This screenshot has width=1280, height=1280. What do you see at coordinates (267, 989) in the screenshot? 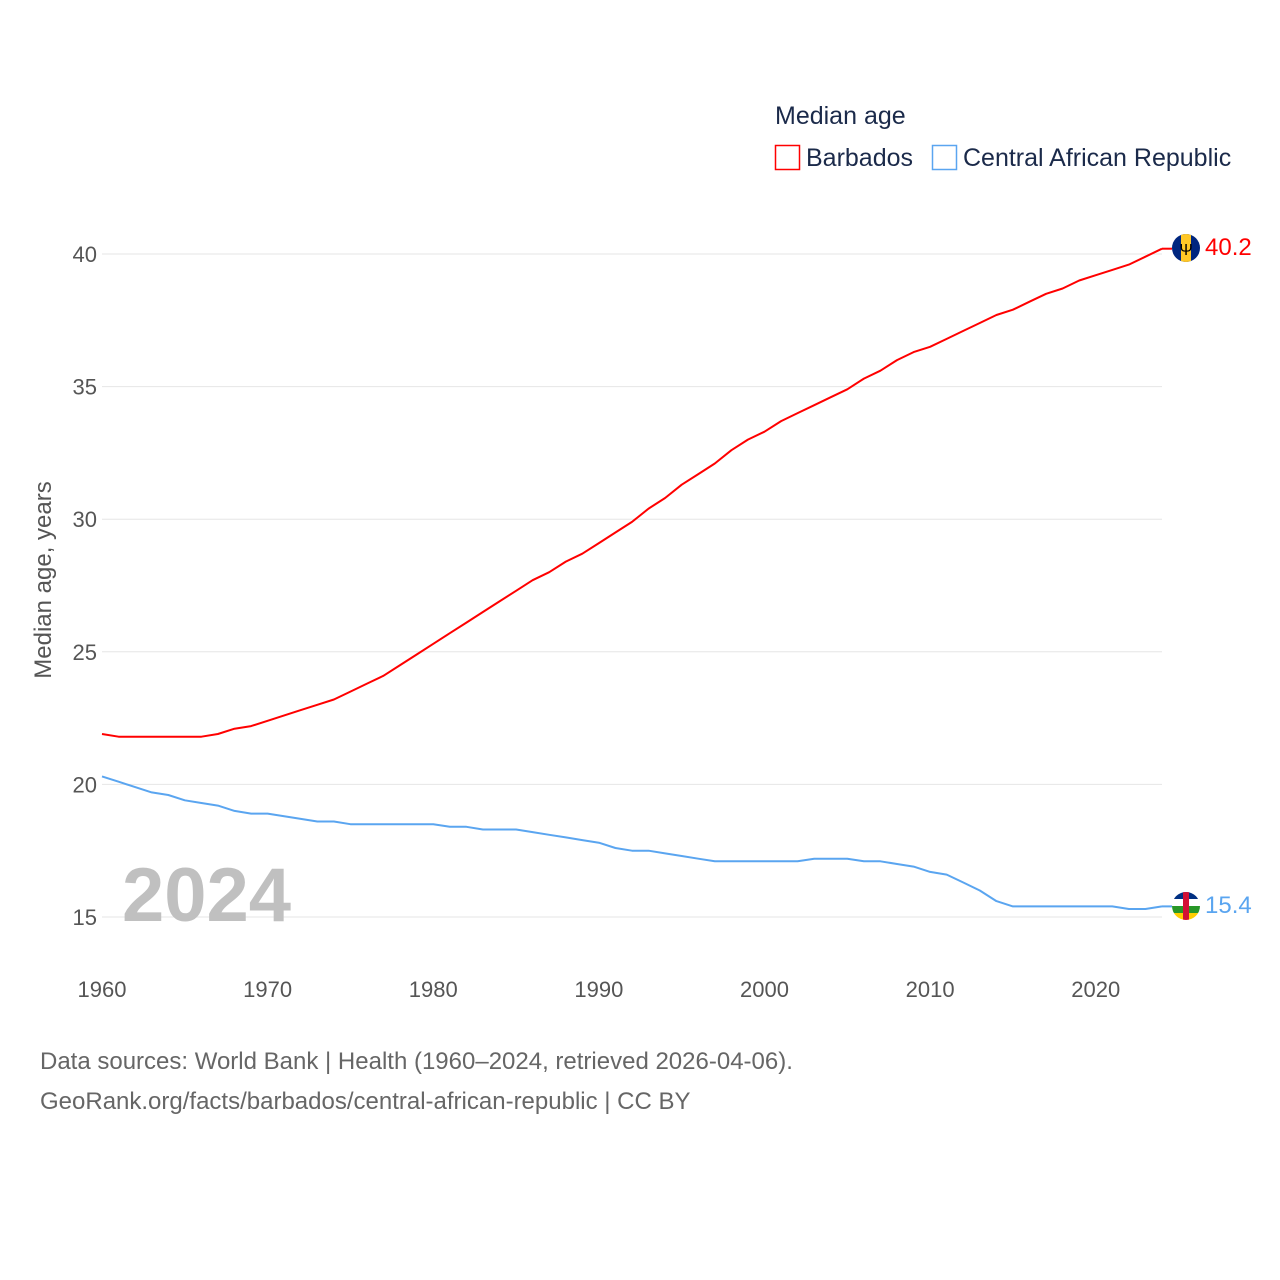
I see `x-tick-label: 1970` at bounding box center [267, 989].